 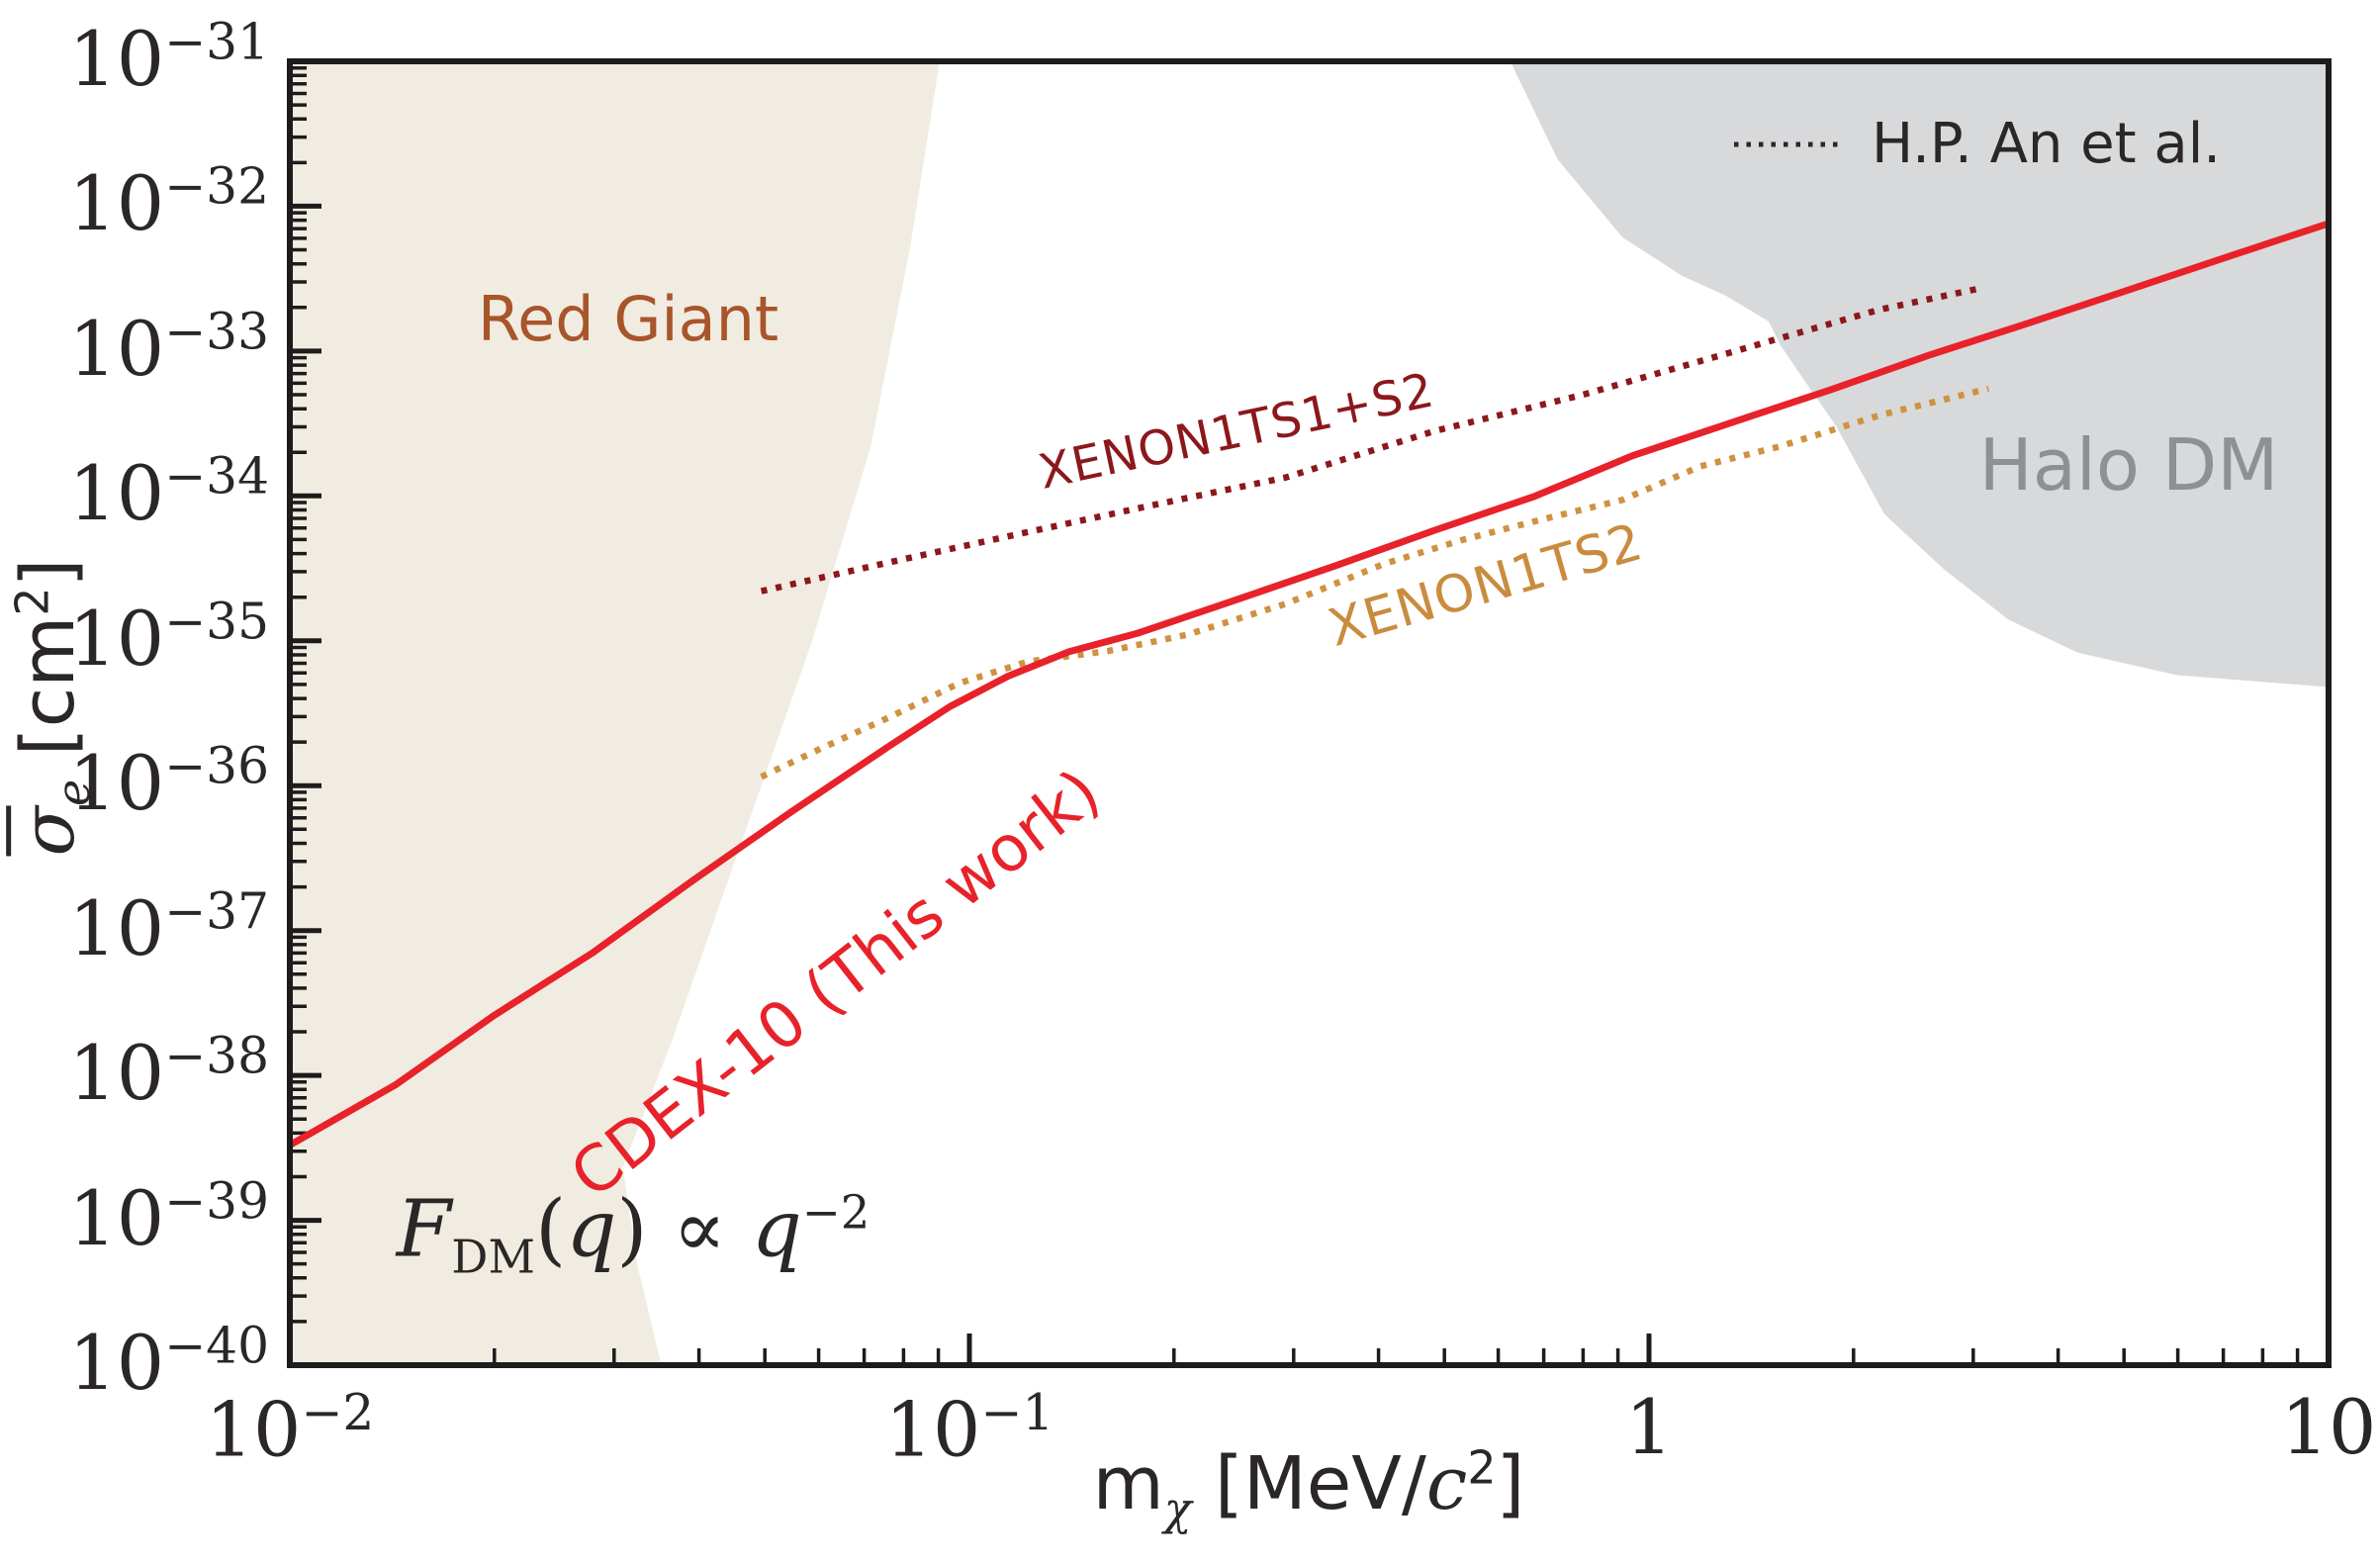 What do you see at coordinates (73, 792) in the screenshot?
I see `y-label-sub-e: e` at bounding box center [73, 792].